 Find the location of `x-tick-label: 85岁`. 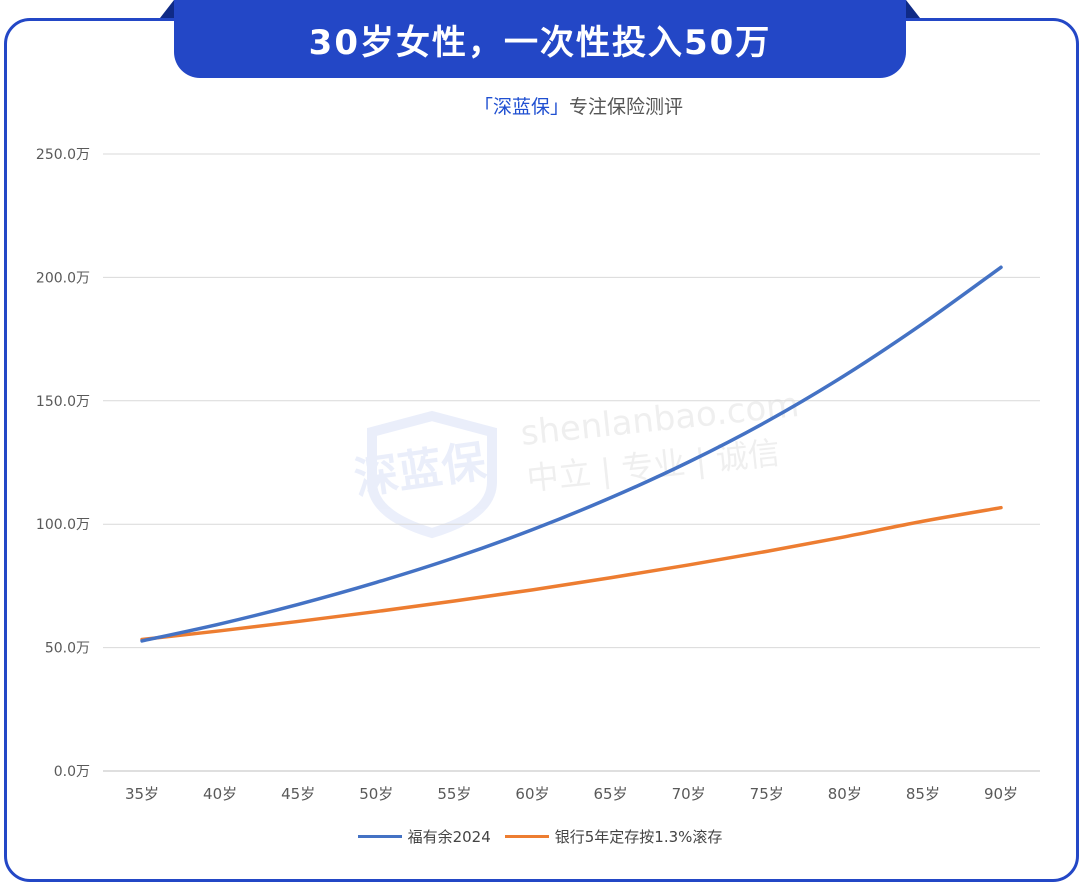

x-tick-label: 85岁 is located at coordinates (923, 794).